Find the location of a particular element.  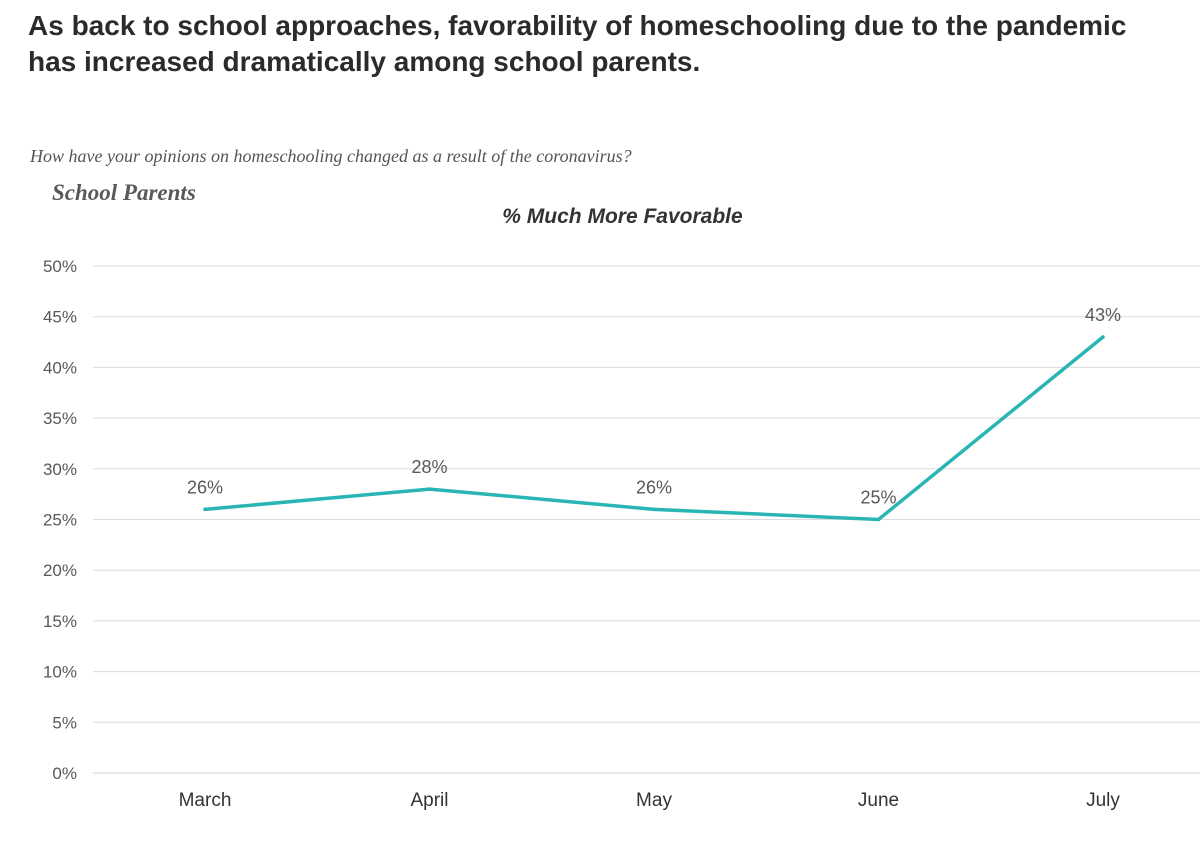

x-tick-label: March is located at coordinates (205, 800).